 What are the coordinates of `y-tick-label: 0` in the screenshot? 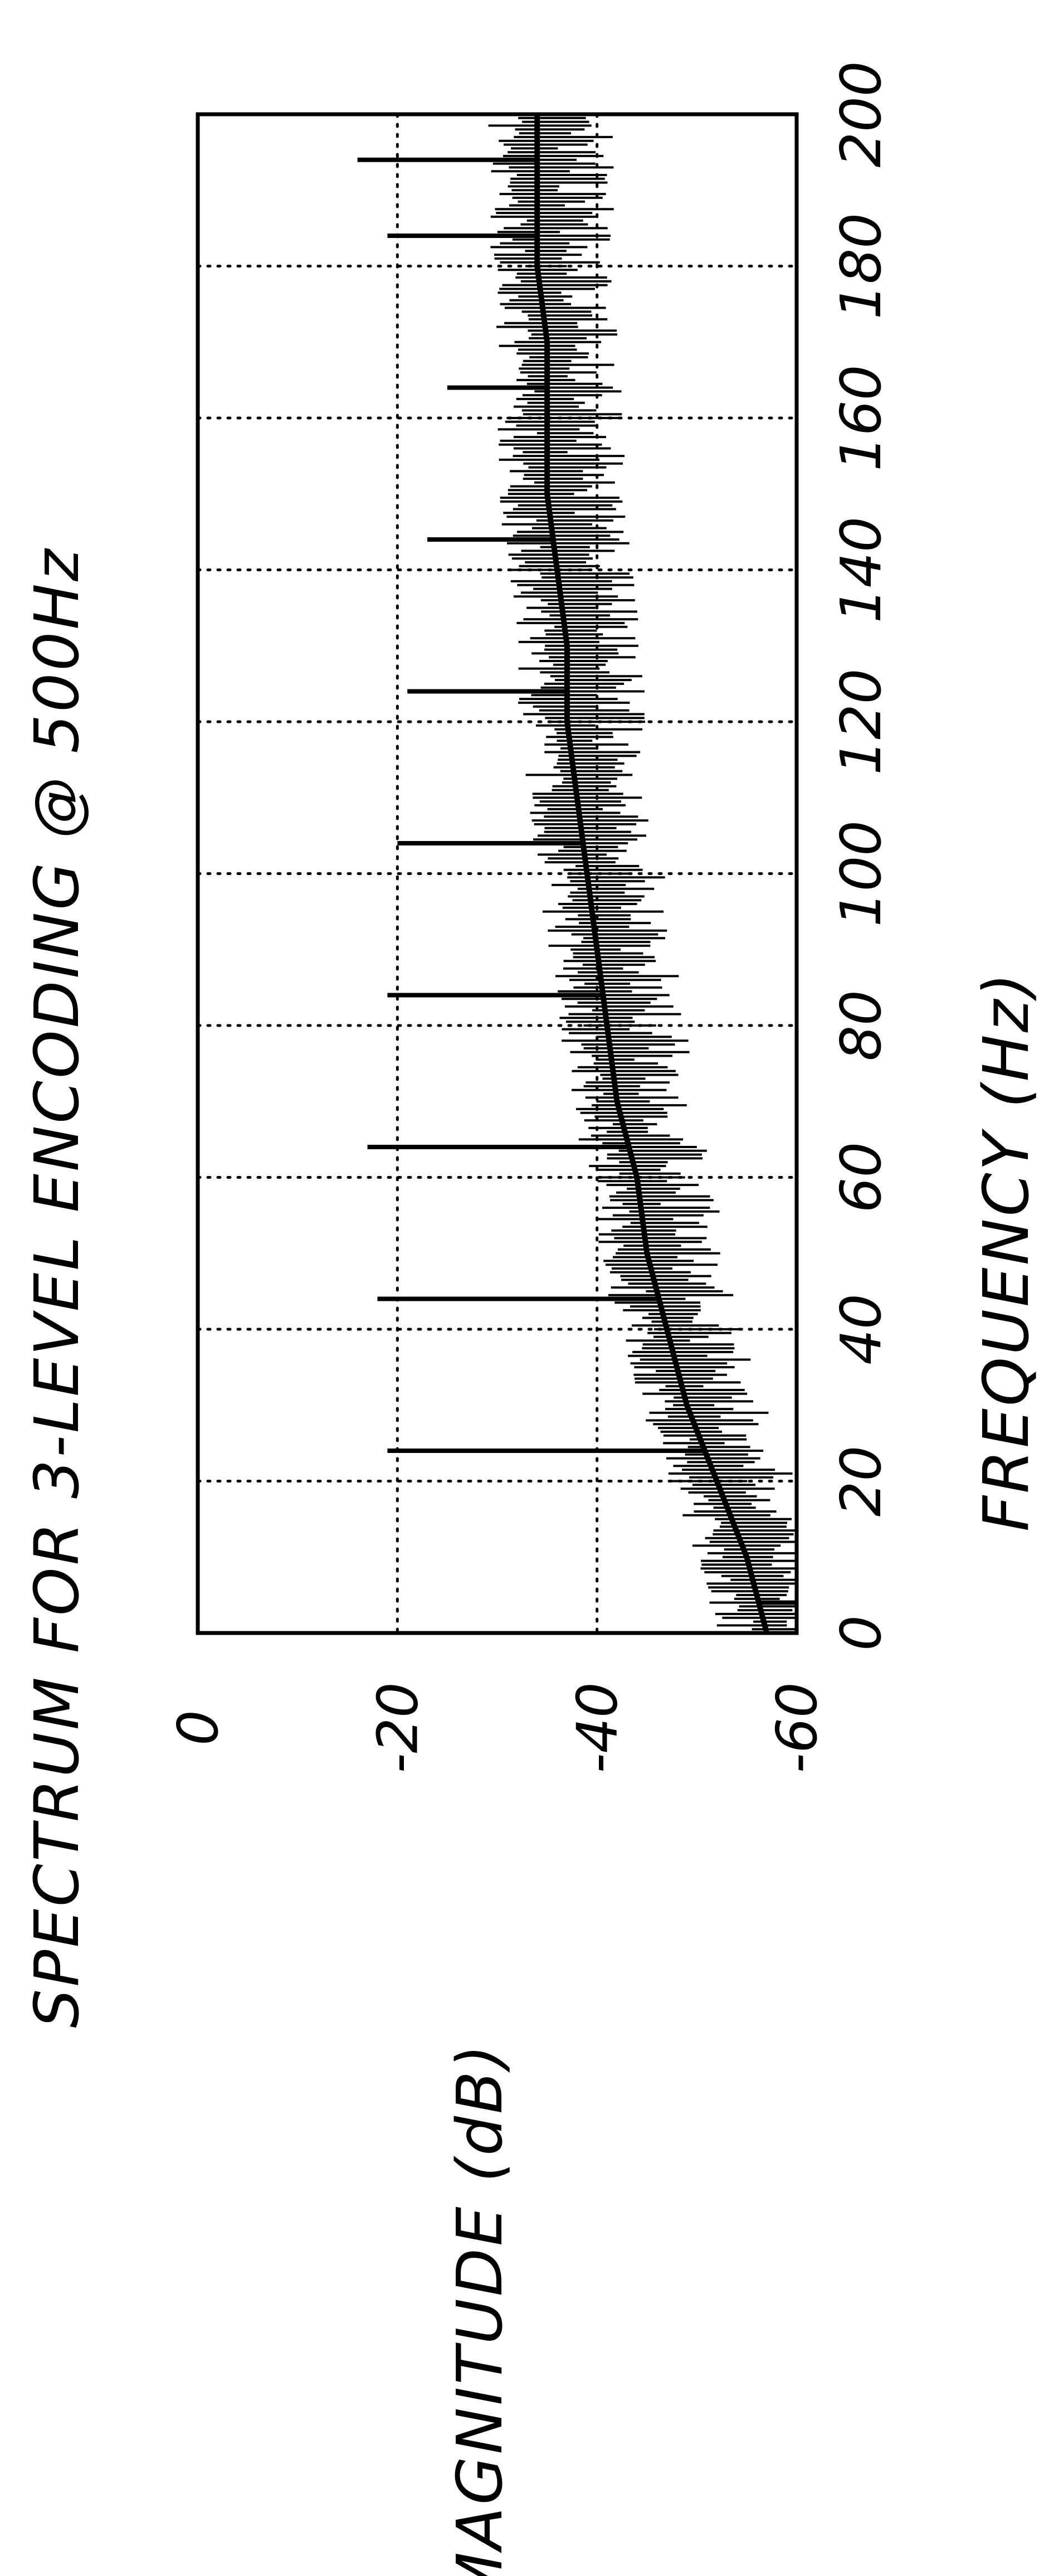 It's located at (198, 1728).